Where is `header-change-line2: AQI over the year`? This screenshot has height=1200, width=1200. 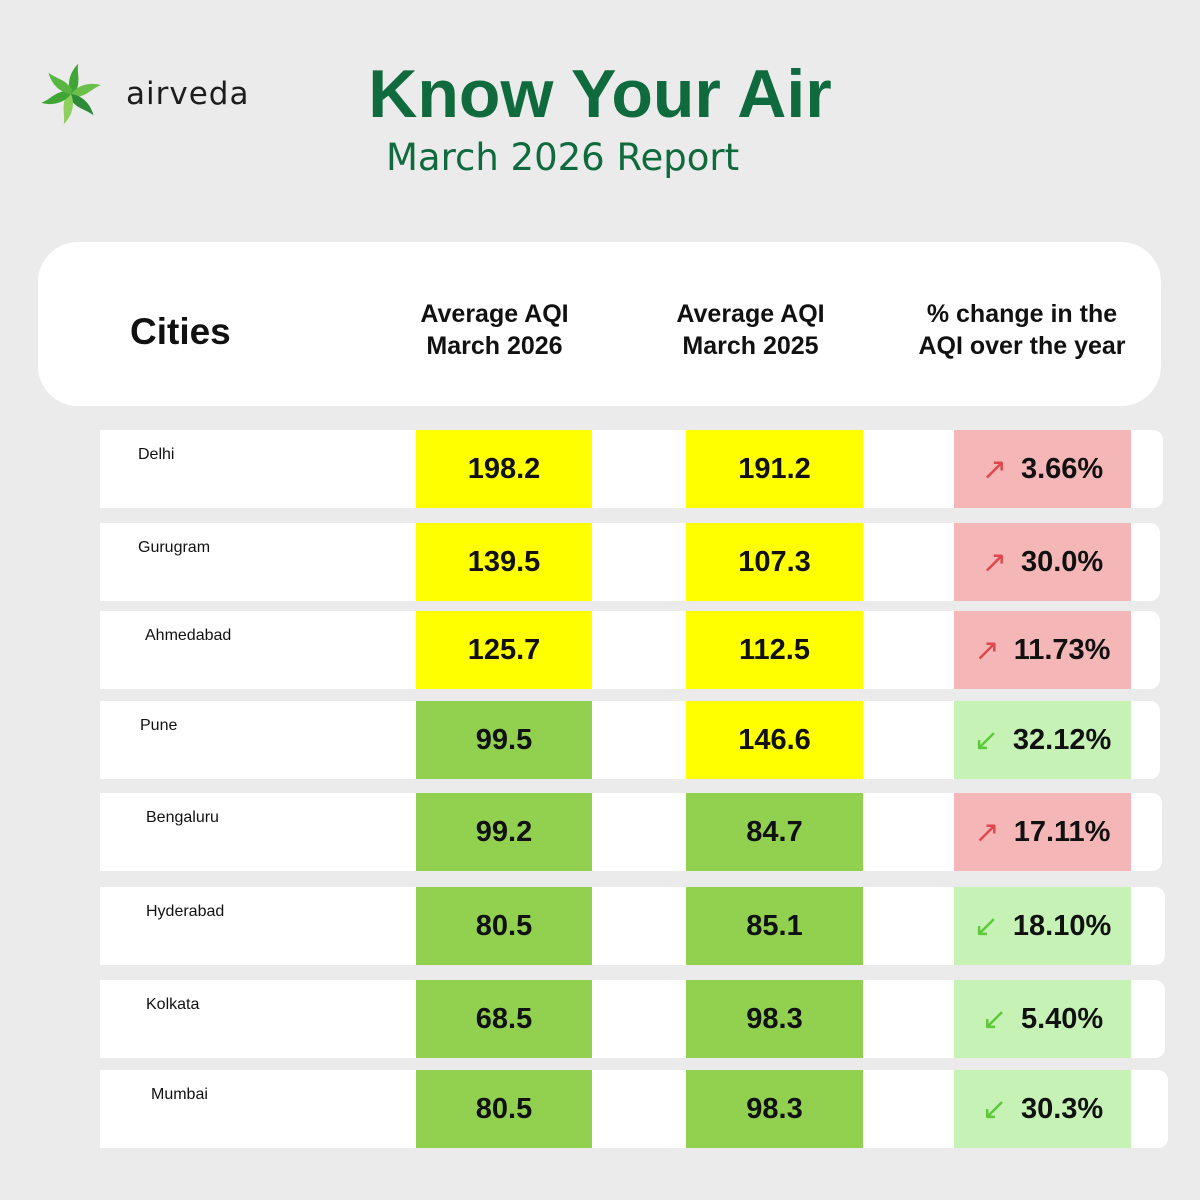 header-change-line2: AQI over the year is located at coordinates (1022, 346).